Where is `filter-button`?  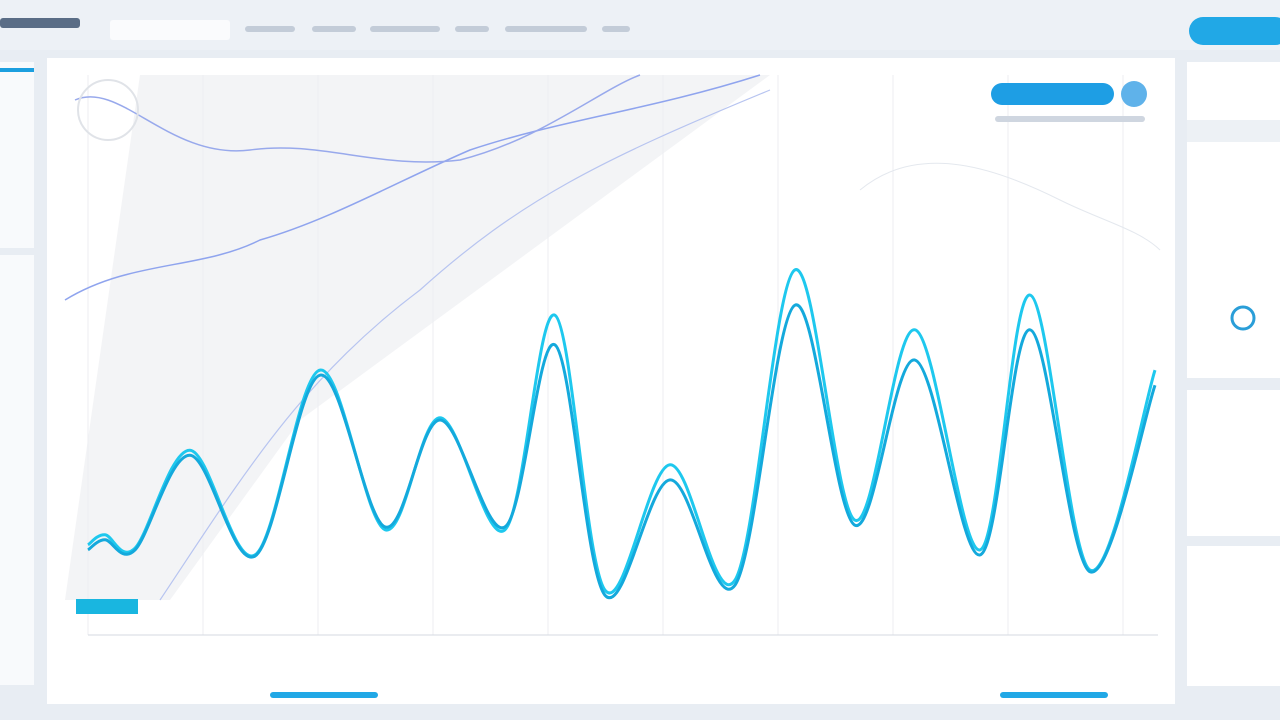 filter-button is located at coordinates (1052, 94).